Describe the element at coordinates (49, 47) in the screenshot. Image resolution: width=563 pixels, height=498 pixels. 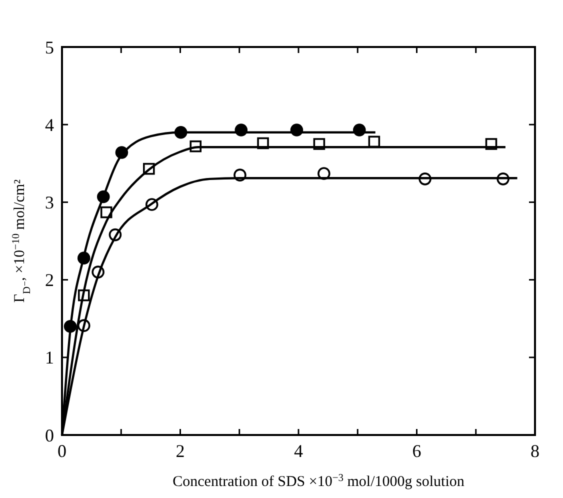
I see `y-tick-label: 5` at that location.